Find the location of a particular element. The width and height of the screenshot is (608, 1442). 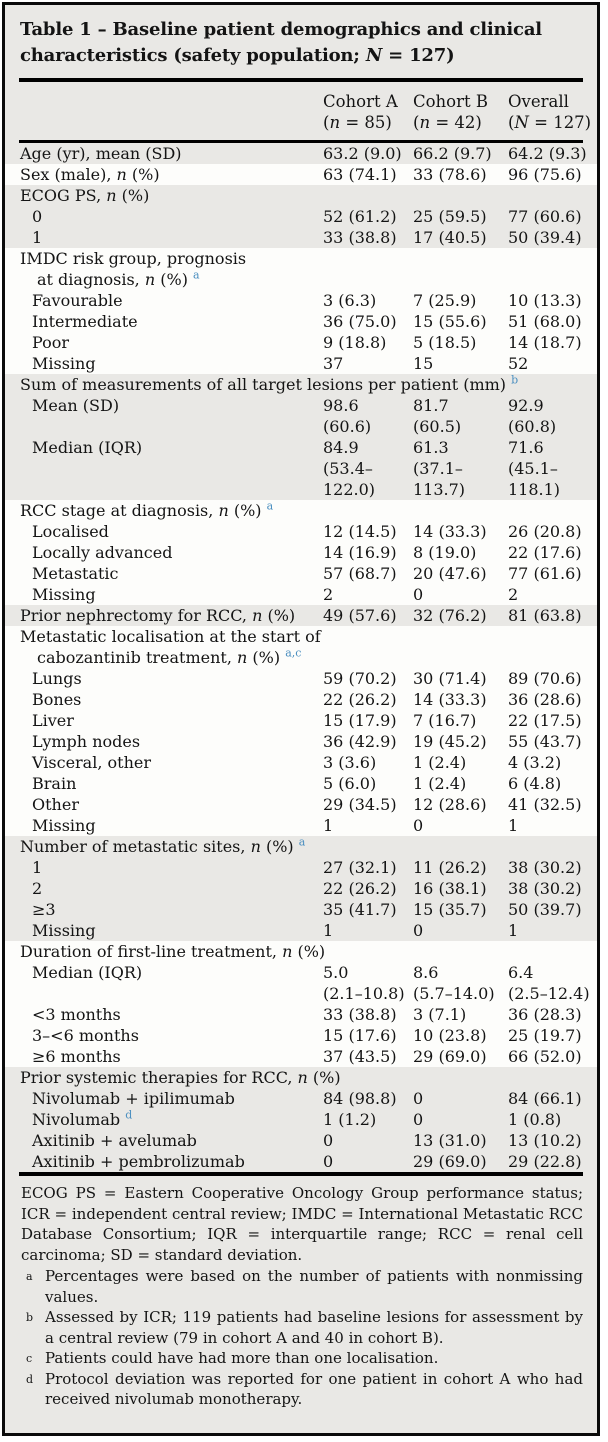

cohort-a-value: 36 (42.9) is located at coordinates (360, 741).